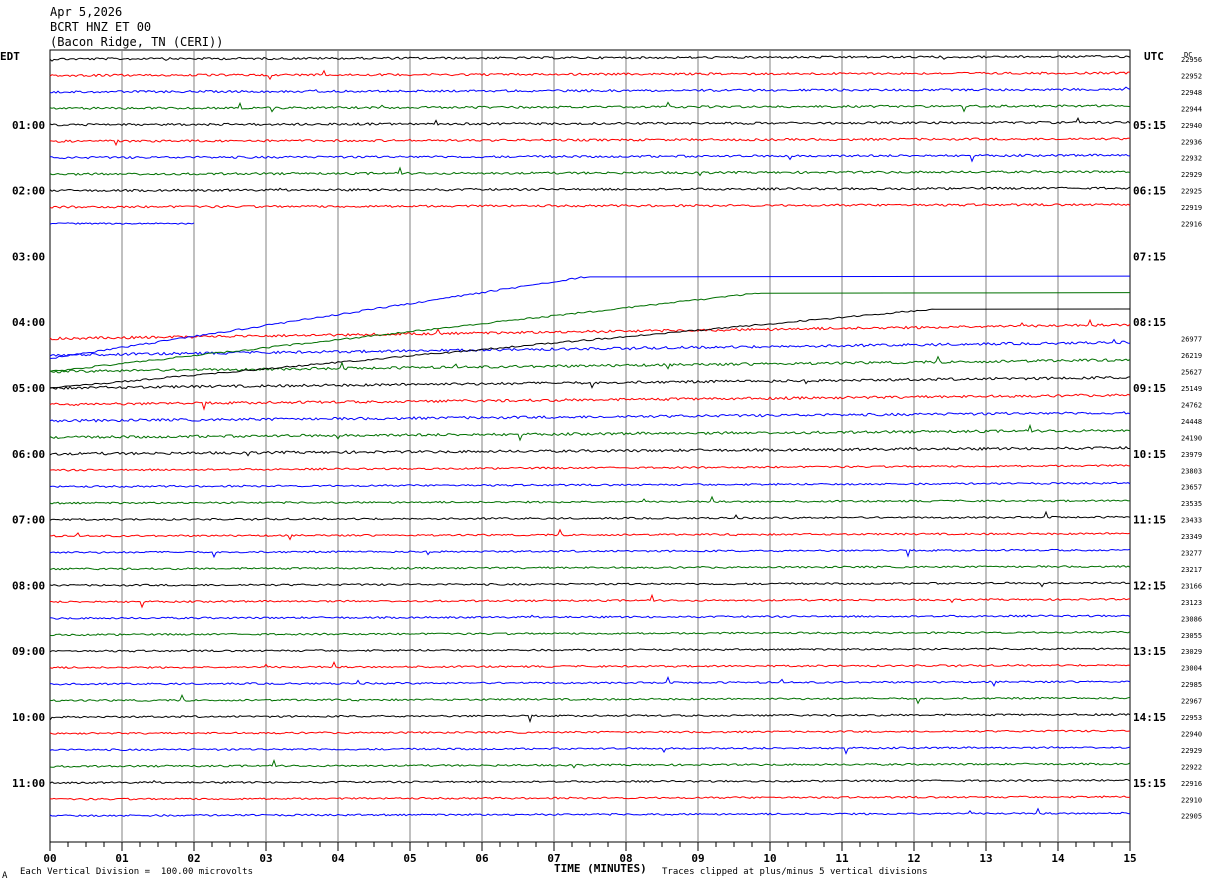  What do you see at coordinates (28, 454) in the screenshot?
I see `left-hour-label: 06:00` at bounding box center [28, 454].